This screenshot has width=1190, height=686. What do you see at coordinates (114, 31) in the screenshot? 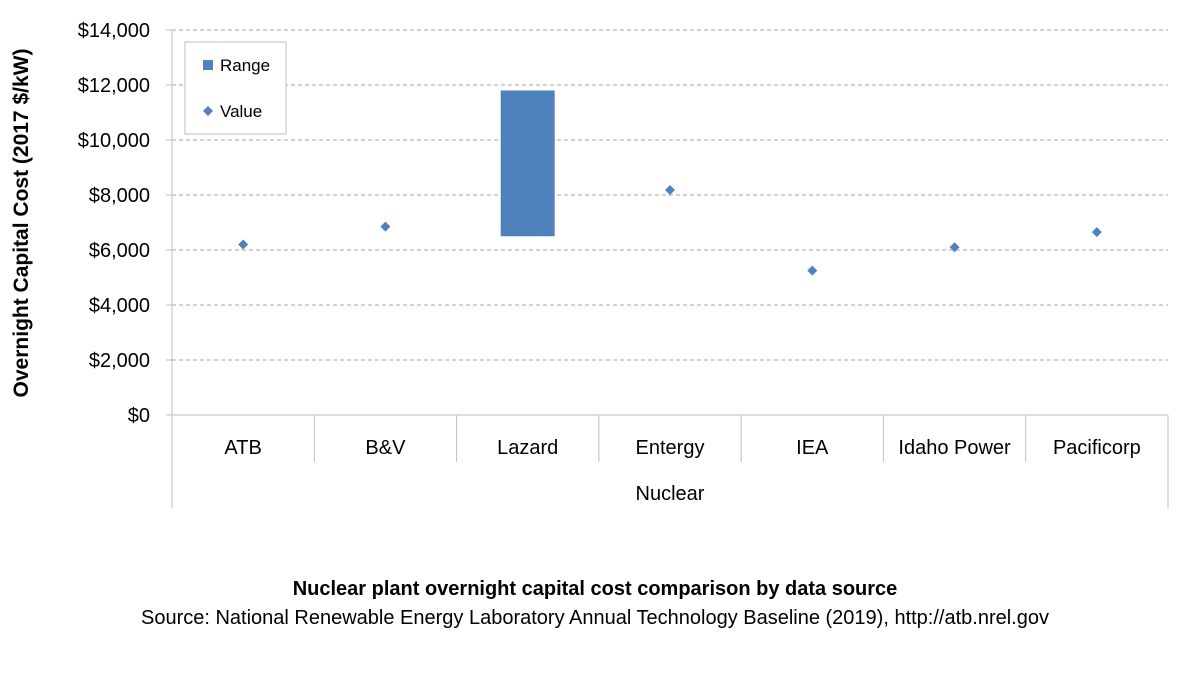
I see `y-tick-label: $14,000` at bounding box center [114, 31].